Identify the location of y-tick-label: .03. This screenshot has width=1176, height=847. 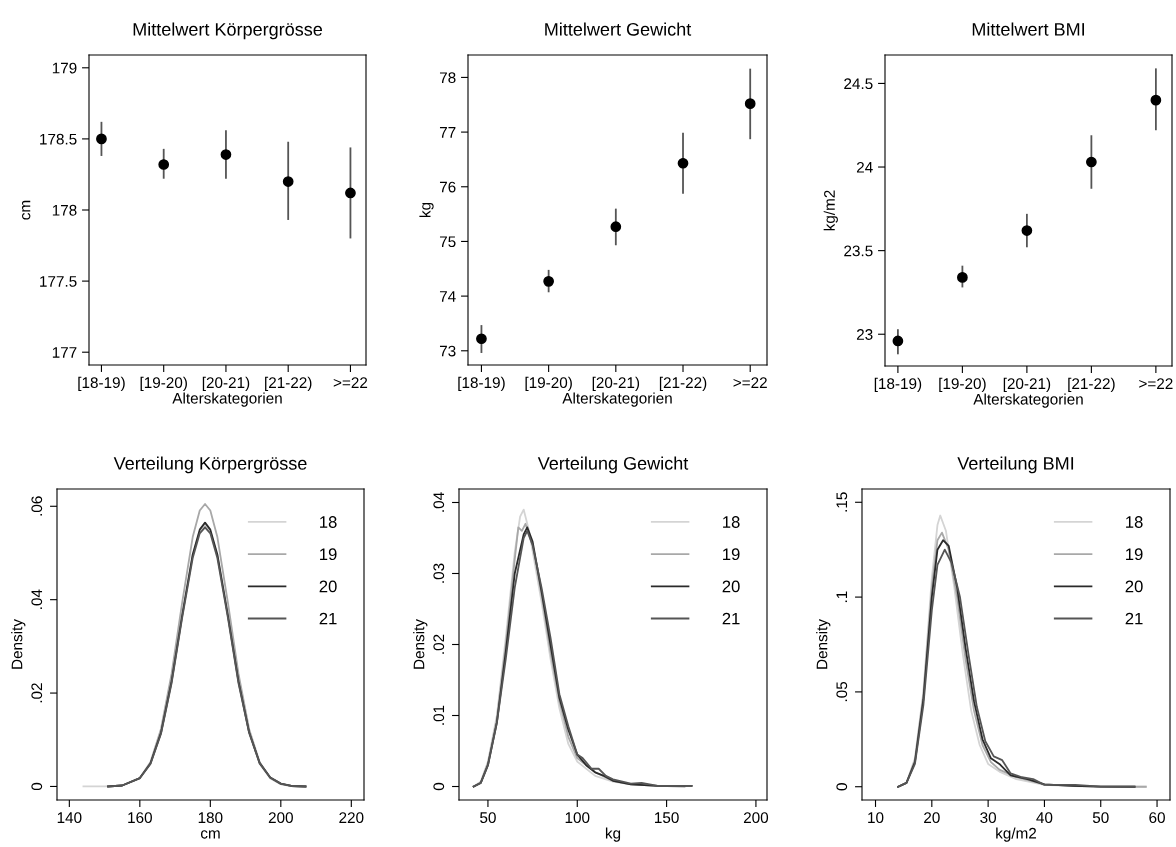
(439, 573).